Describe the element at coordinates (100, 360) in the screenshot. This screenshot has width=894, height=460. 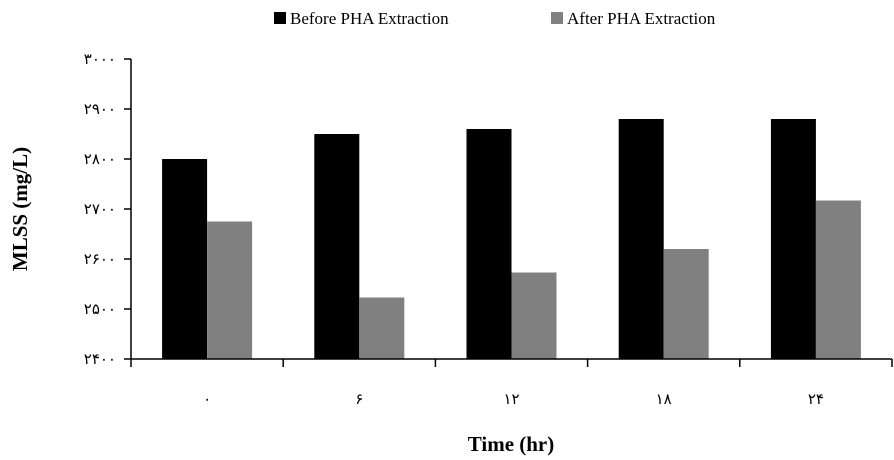
I see `y-tick-label: ٢۴٠٠` at that location.